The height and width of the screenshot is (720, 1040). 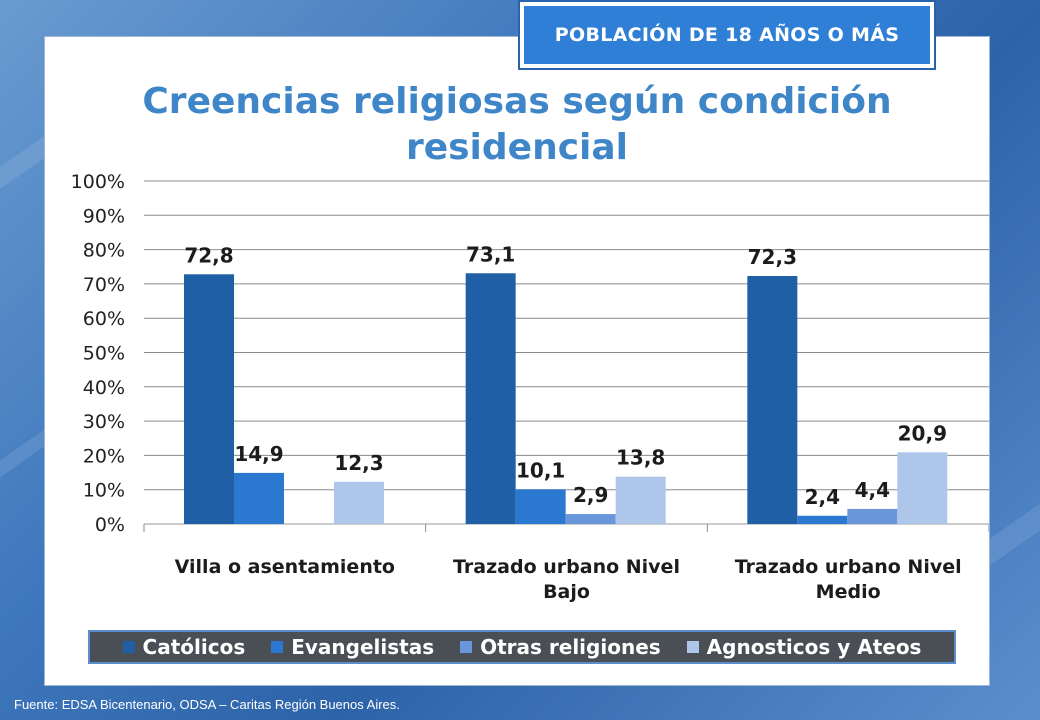 I want to click on data-label: 10,1, so click(x=540, y=470).